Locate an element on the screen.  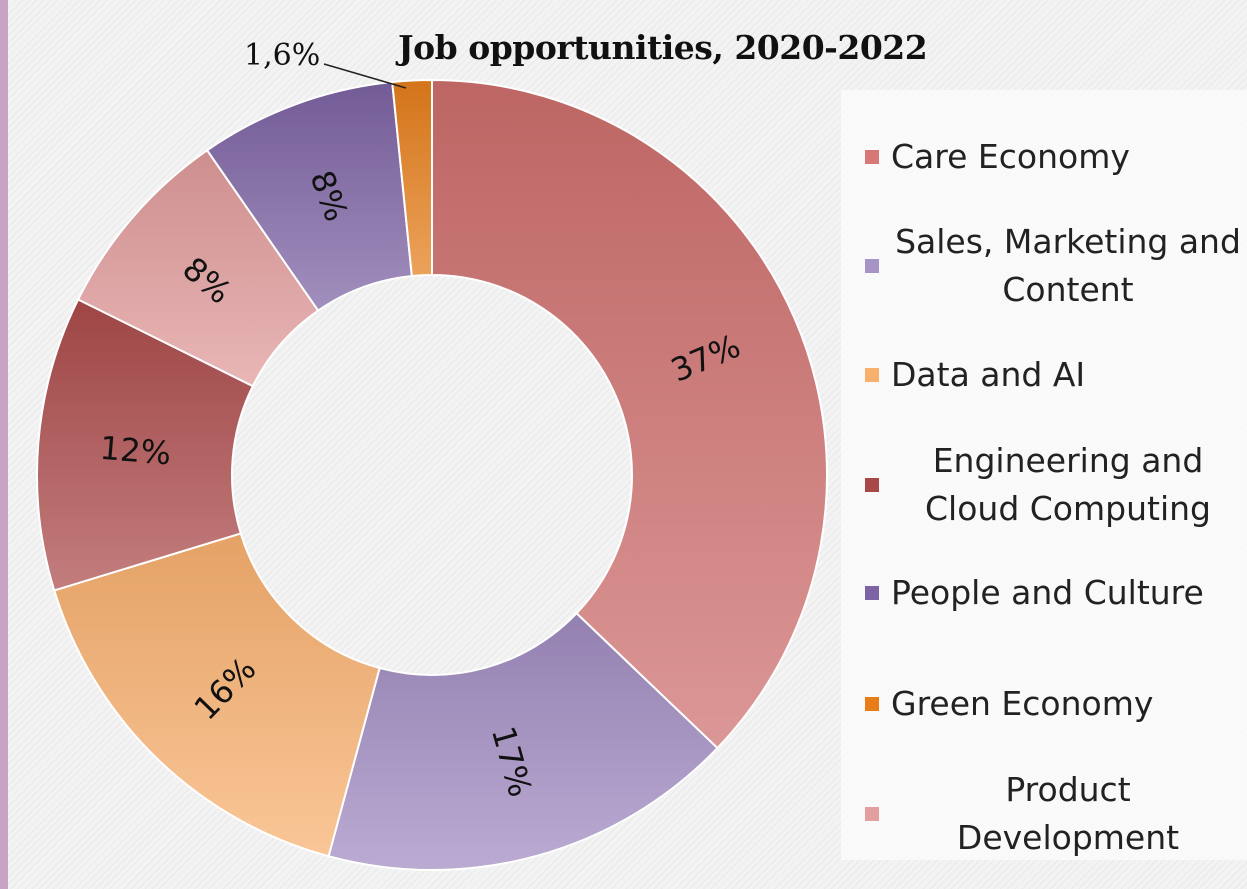
legend-label: Care Economy is located at coordinates (1010, 156).